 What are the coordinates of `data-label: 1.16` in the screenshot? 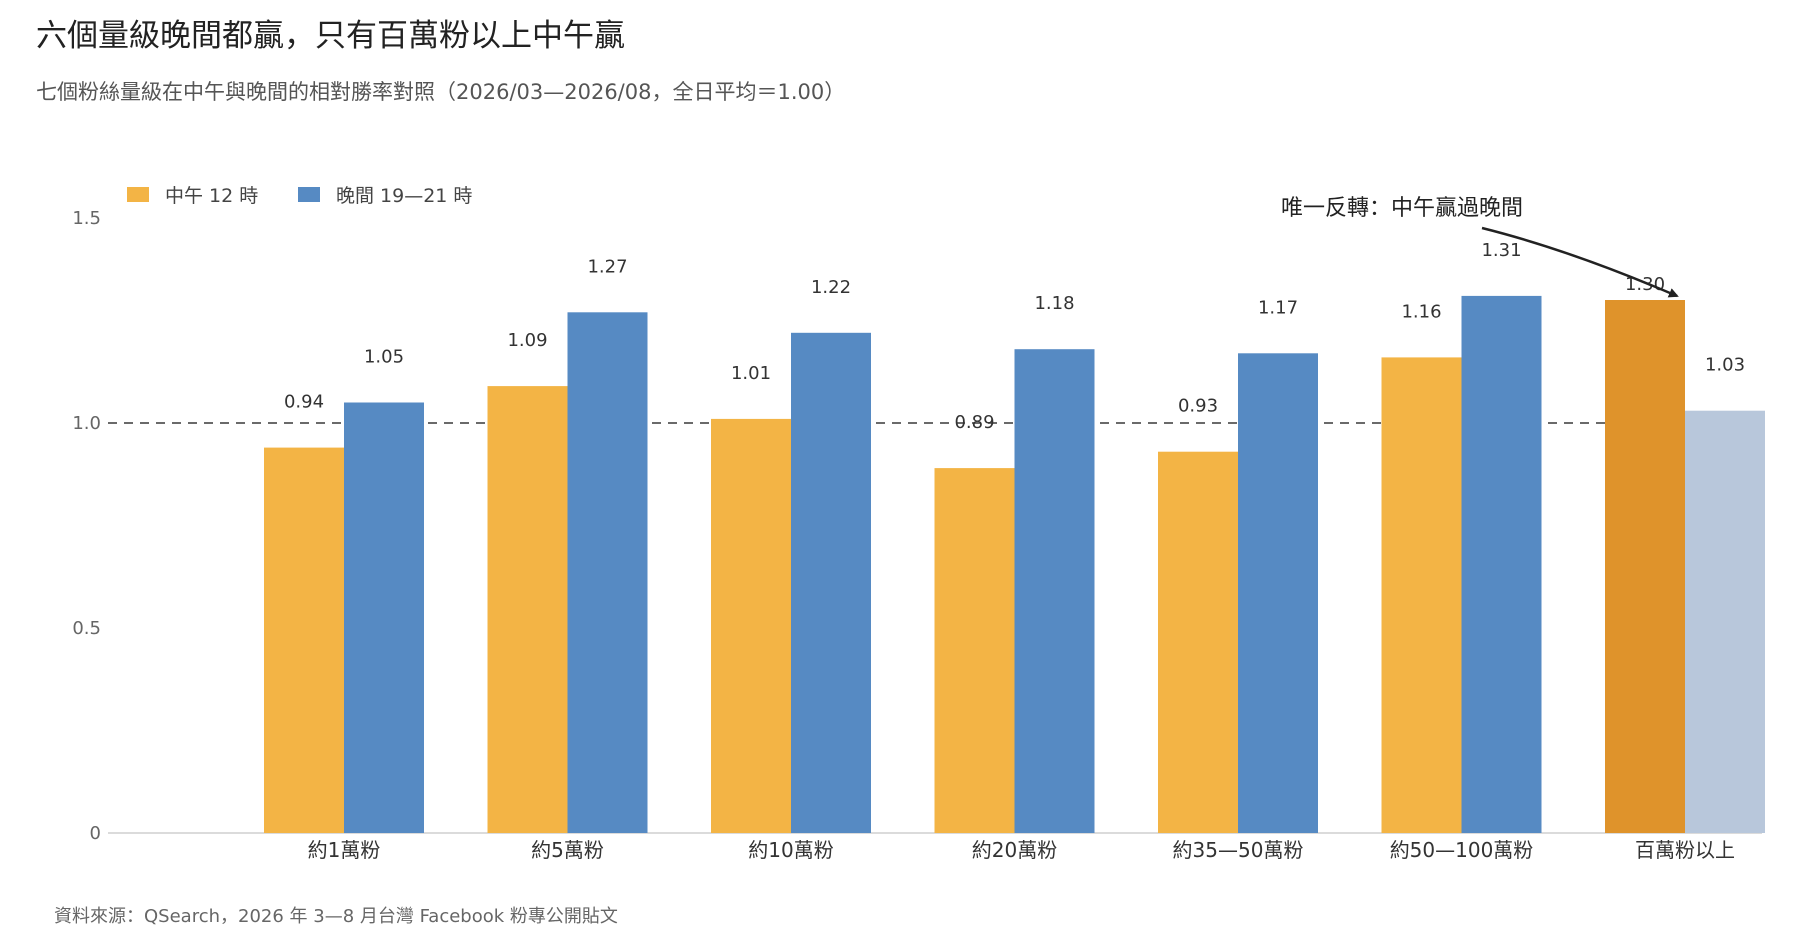 It's located at (1421, 311).